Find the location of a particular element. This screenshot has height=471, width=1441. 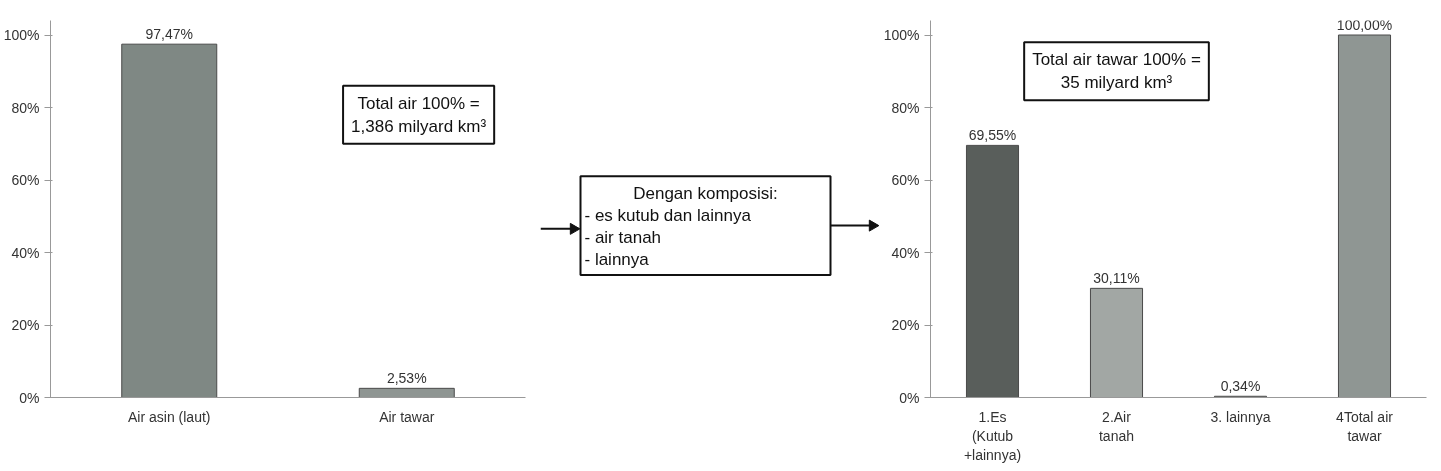

x-tick-label: Air tawar is located at coordinates (407, 416).